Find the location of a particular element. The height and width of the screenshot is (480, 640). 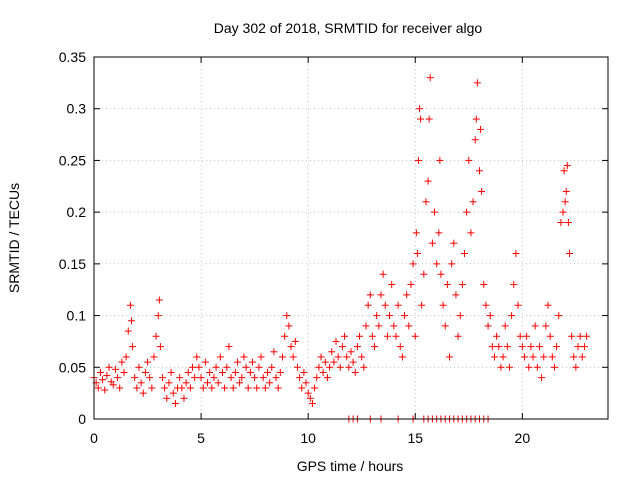

y-tick-label: 0.2 is located at coordinates (77, 212).